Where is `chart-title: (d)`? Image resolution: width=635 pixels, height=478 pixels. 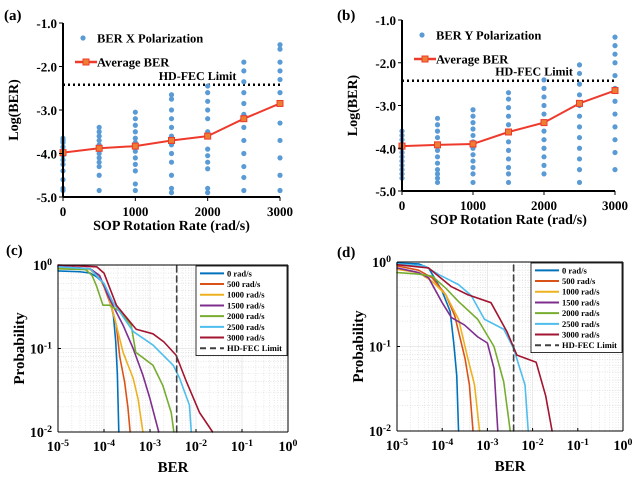
chart-title: (d) is located at coordinates (346, 253).